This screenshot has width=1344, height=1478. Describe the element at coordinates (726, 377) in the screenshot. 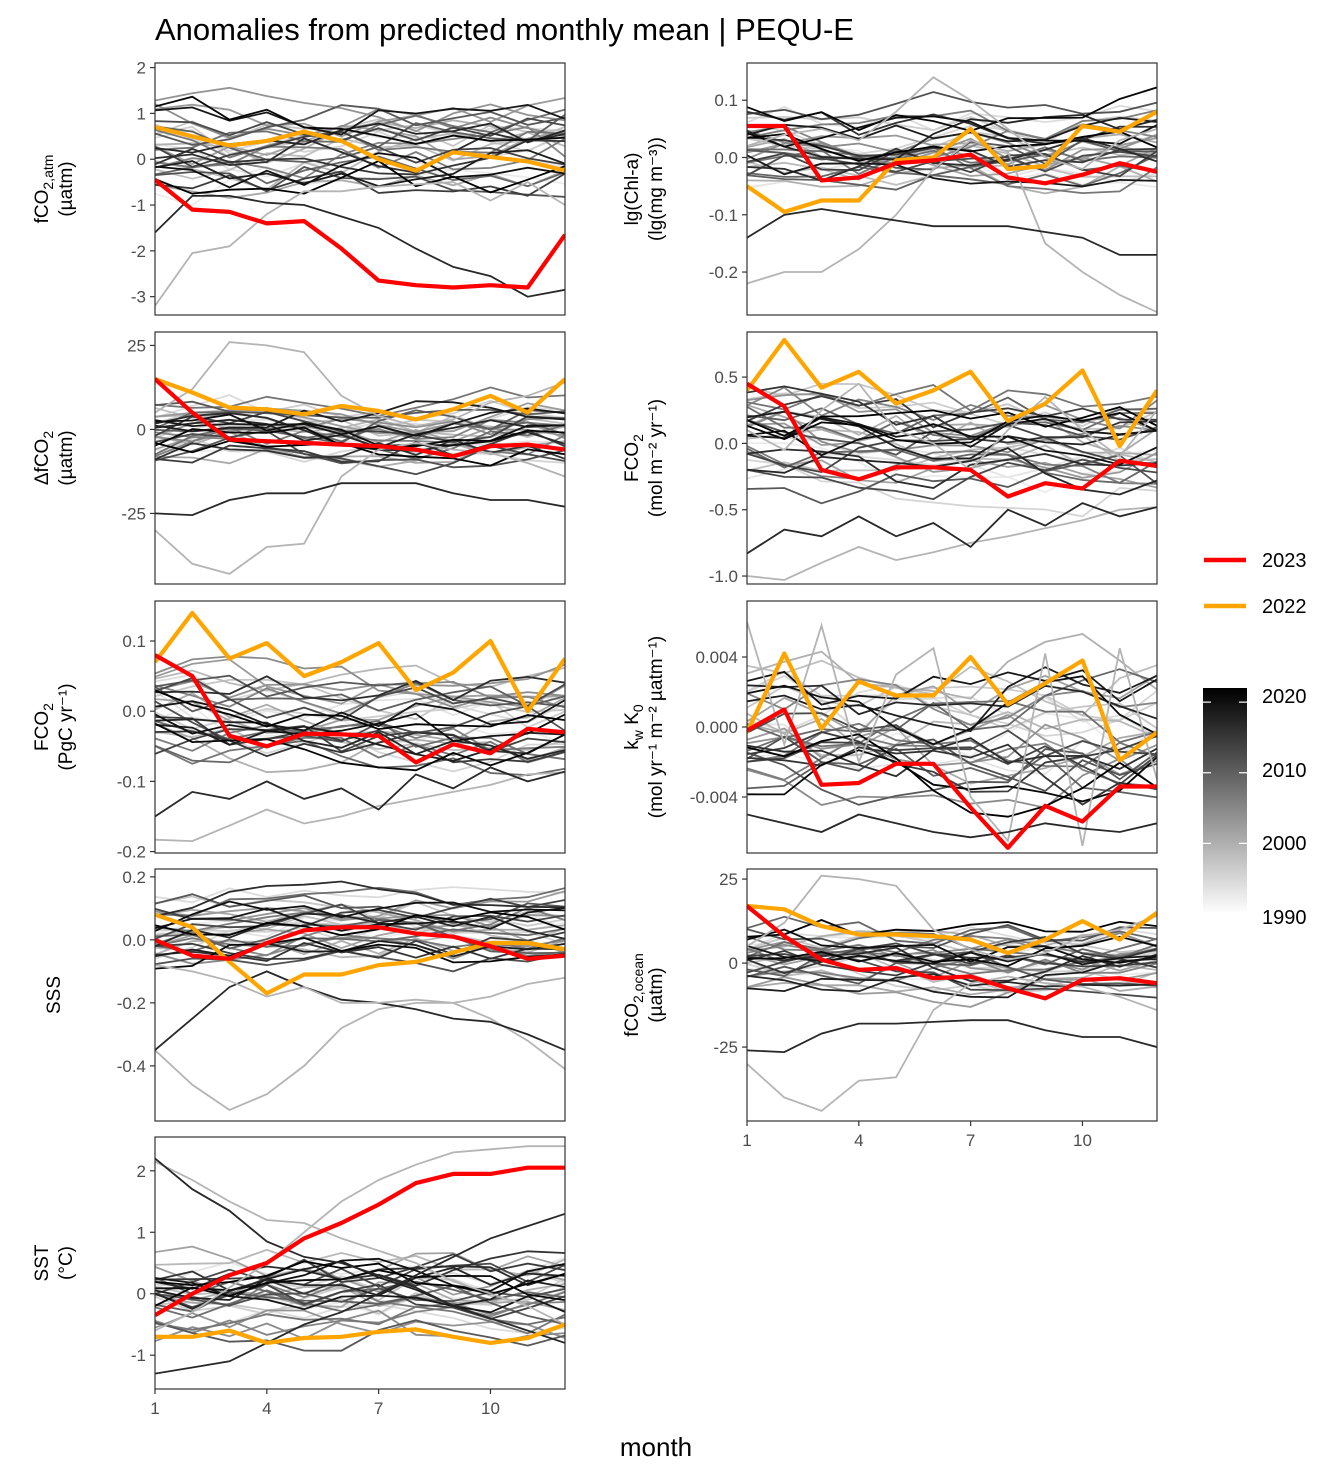

I see `y-tick-label: 0.5` at that location.